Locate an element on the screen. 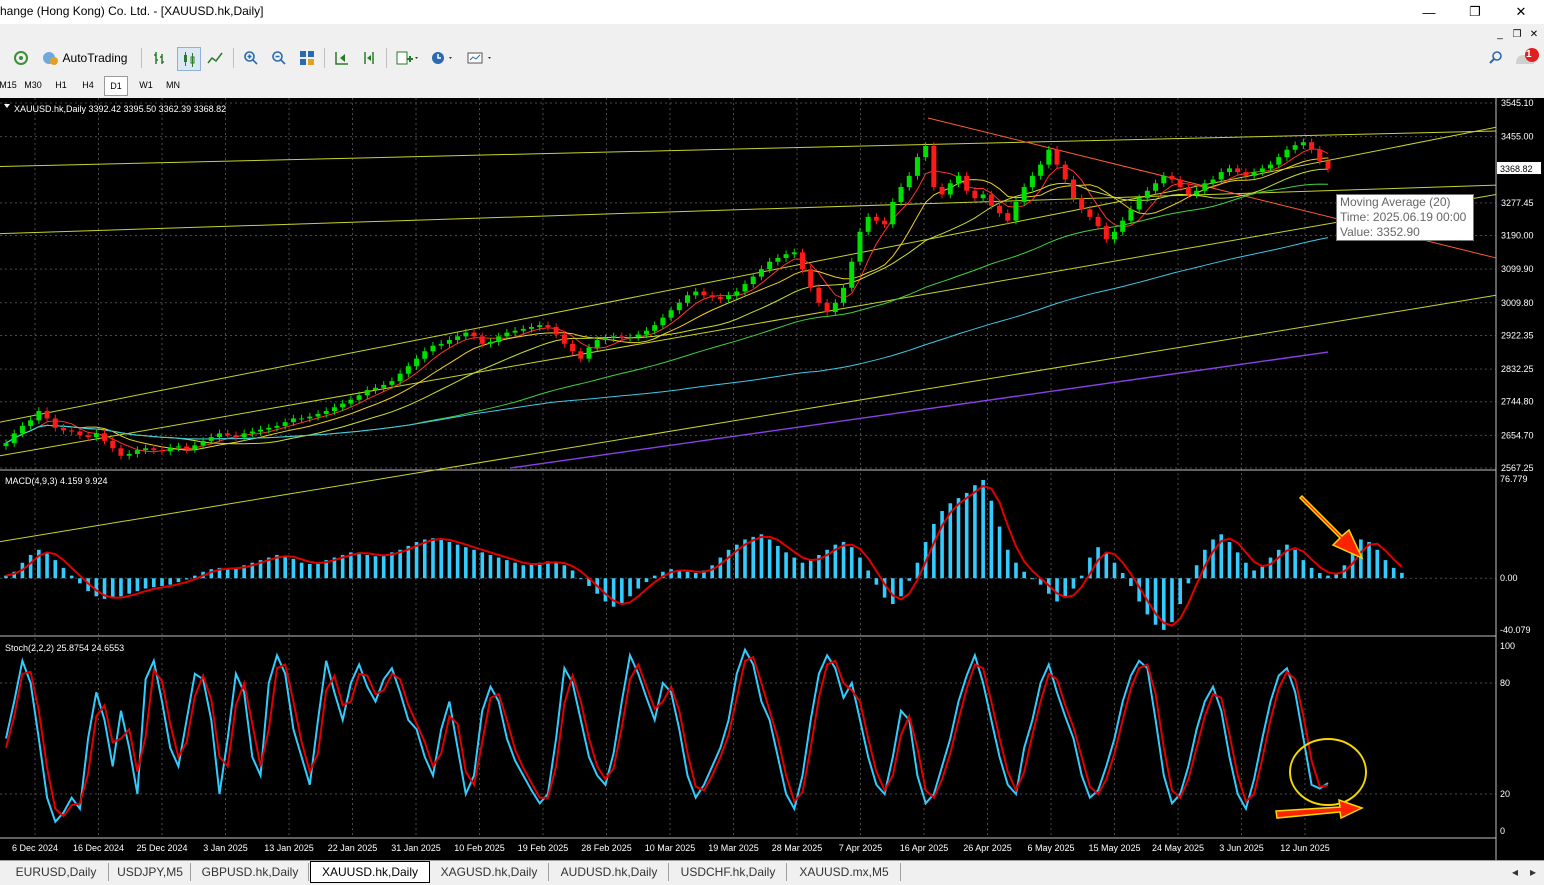  minimize-button: — is located at coordinates (1429, 12).